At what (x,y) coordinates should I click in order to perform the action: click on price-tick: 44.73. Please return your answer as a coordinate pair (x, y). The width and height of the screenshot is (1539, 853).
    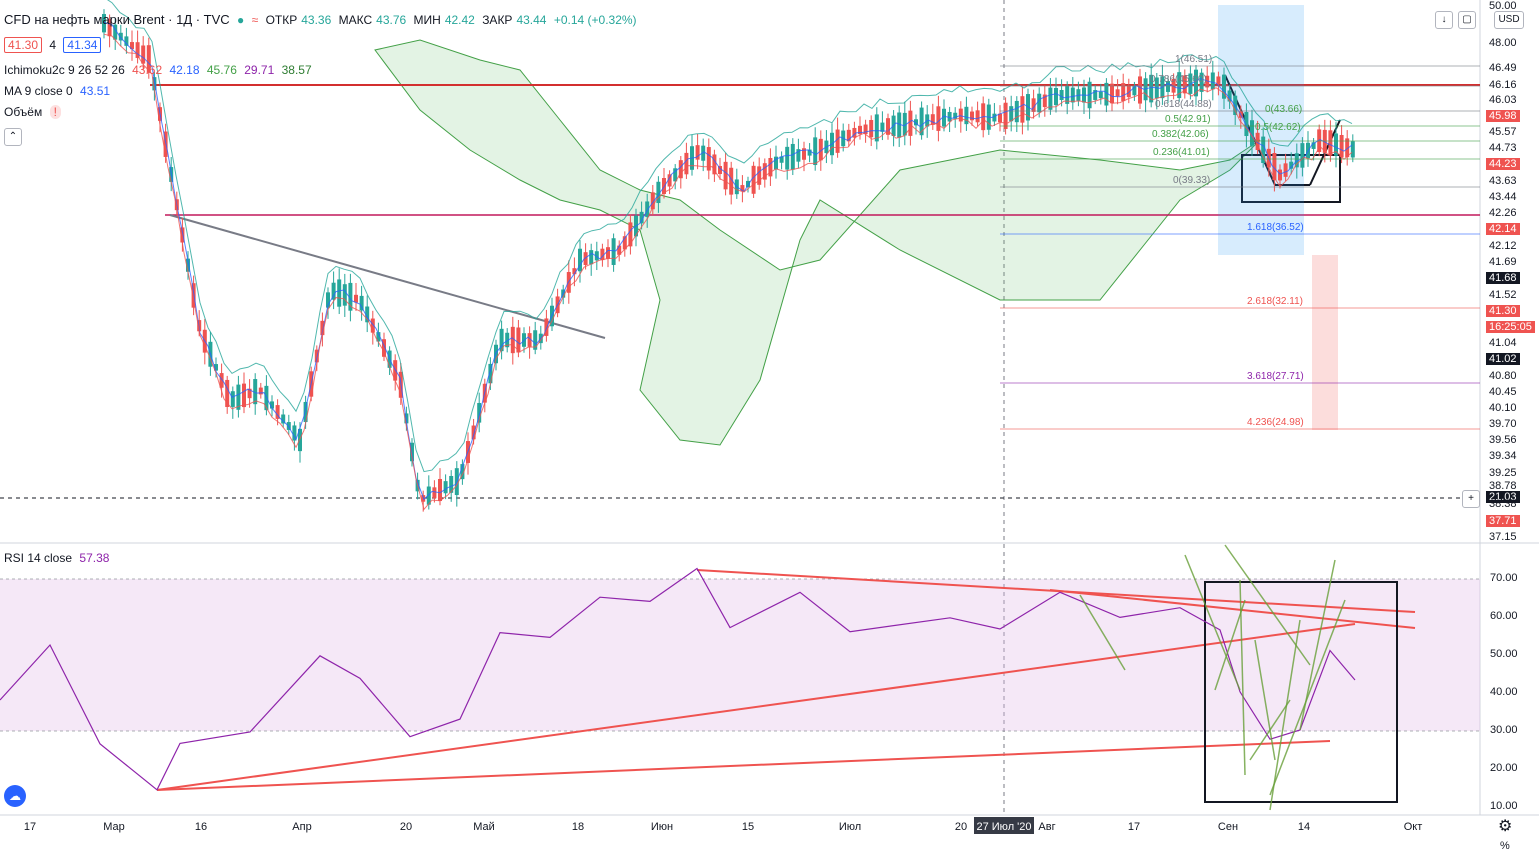
    Looking at the image, I should click on (1503, 148).